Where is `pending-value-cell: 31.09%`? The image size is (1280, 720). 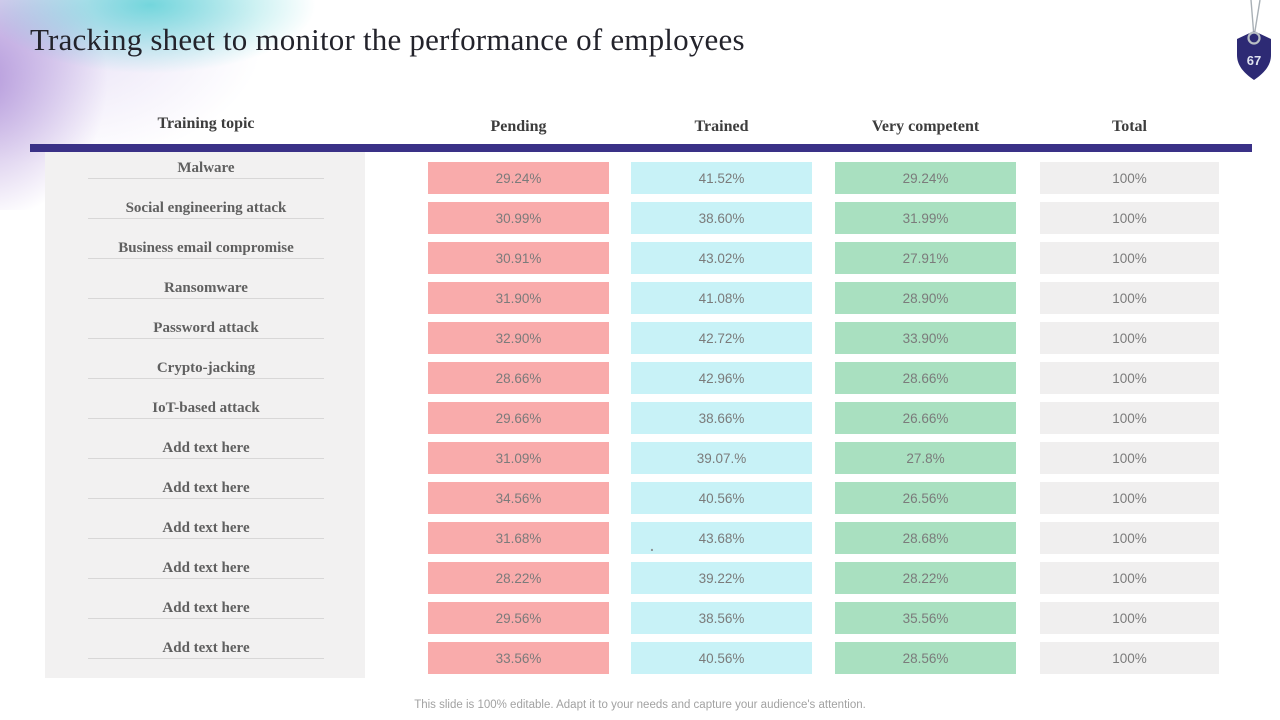
pending-value-cell: 31.09% is located at coordinates (518, 458).